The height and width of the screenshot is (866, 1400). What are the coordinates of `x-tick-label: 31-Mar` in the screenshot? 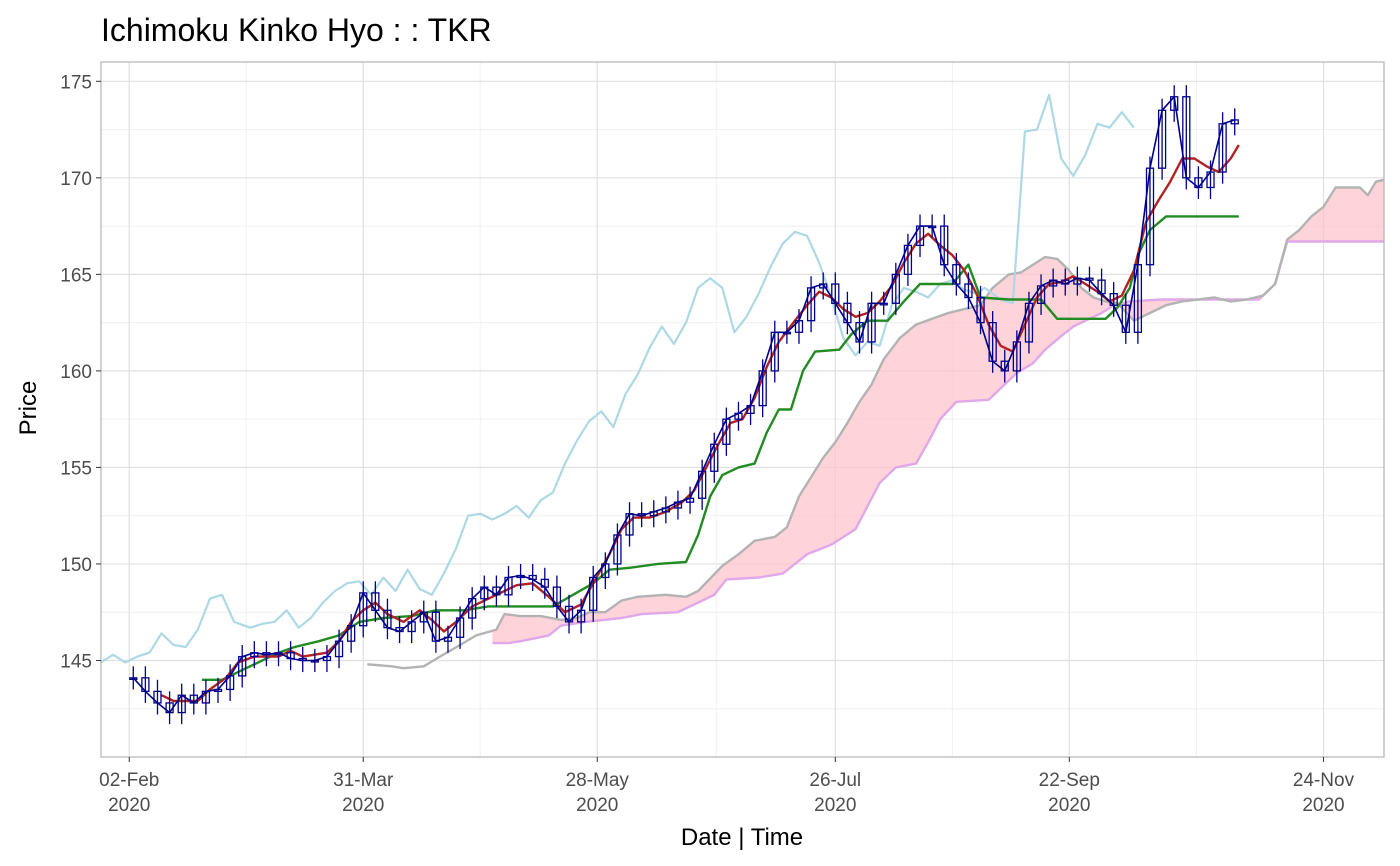 It's located at (363, 780).